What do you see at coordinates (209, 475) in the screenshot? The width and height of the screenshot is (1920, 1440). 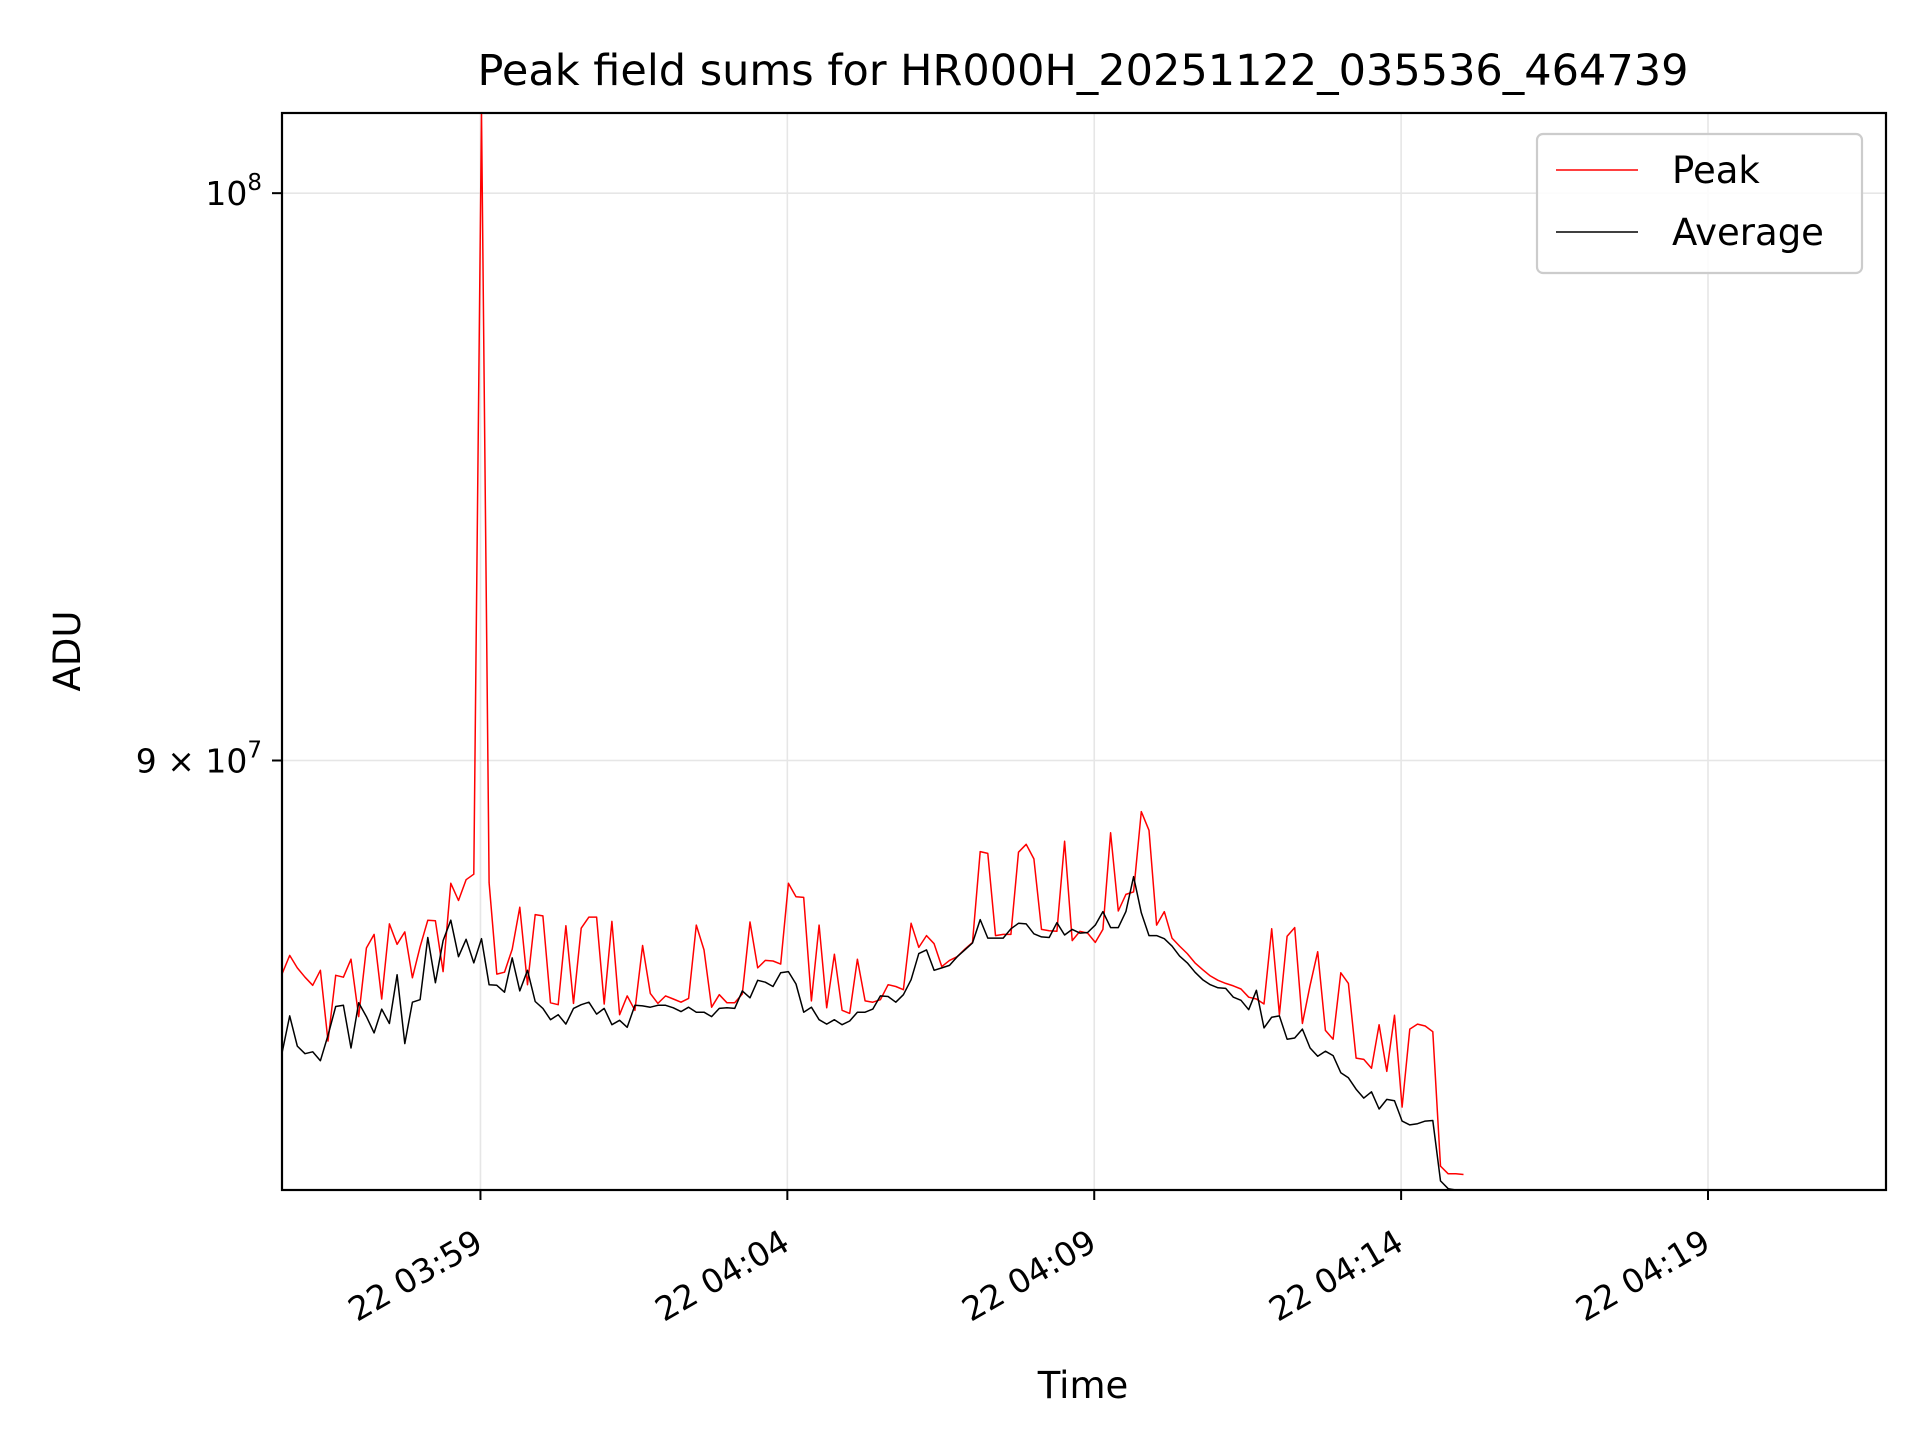 I see `y-axis: 108 9 × 107` at bounding box center [209, 475].